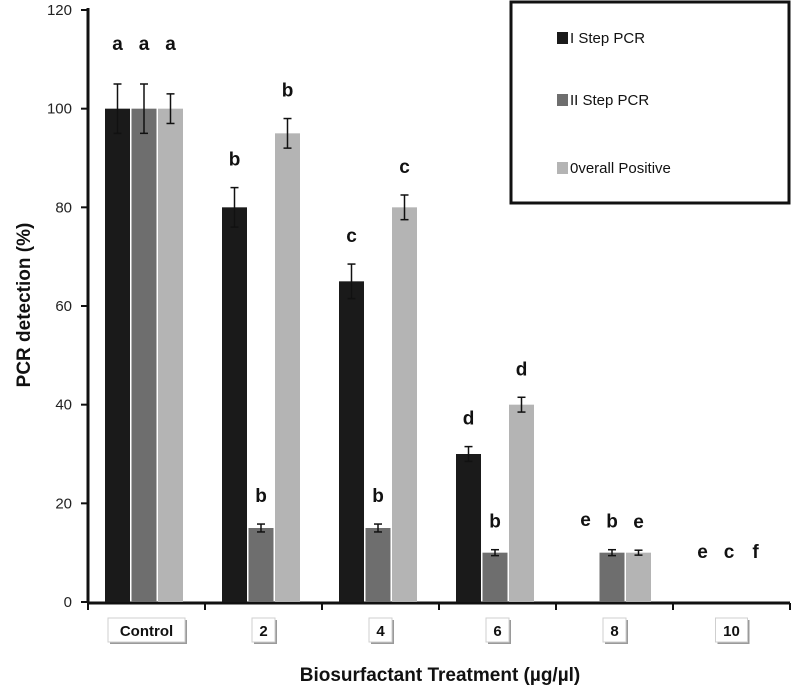 The image size is (800, 687). I want to click on legend-label: I Step PCR, so click(607, 38).